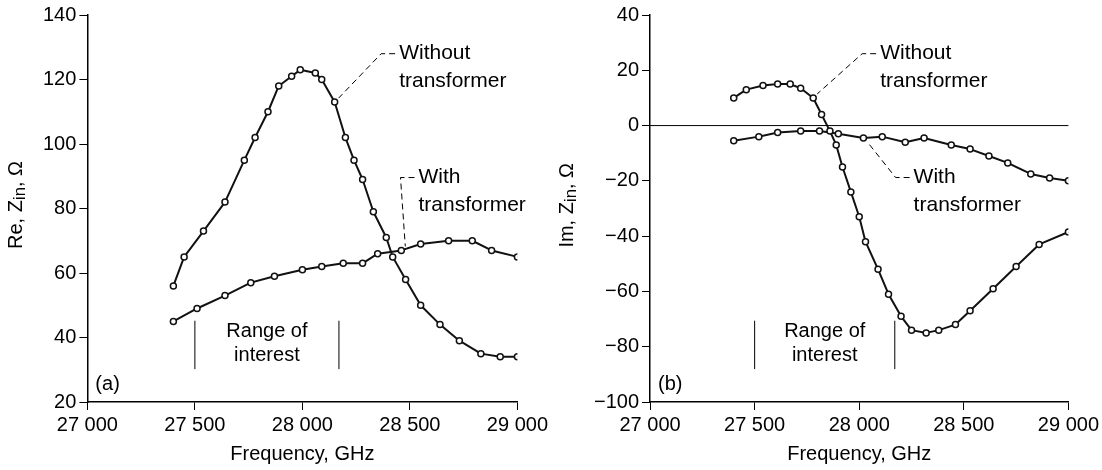  Describe the element at coordinates (59, 142) in the screenshot. I see `y-tick-label: 100` at that location.